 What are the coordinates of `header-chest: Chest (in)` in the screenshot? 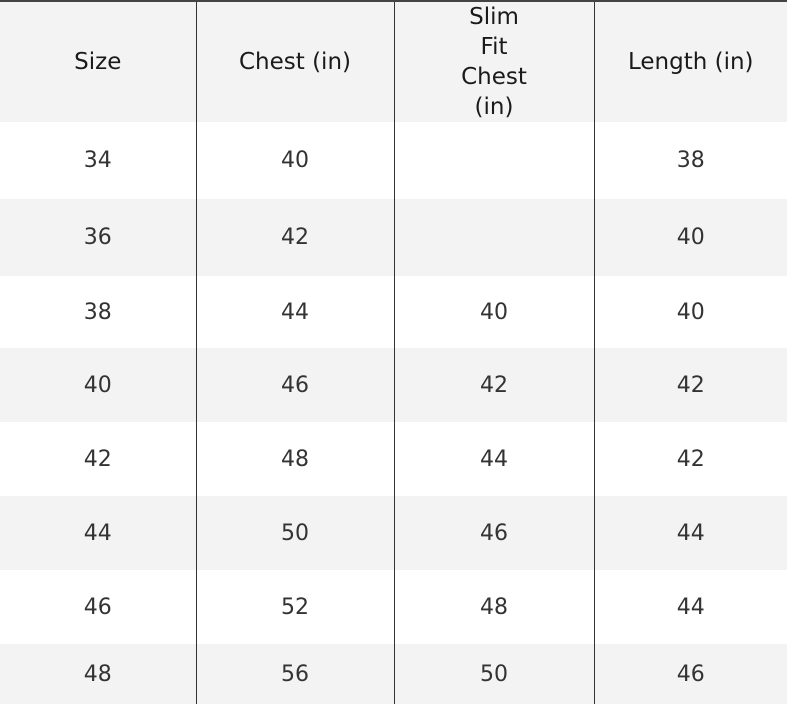 It's located at (294, 61).